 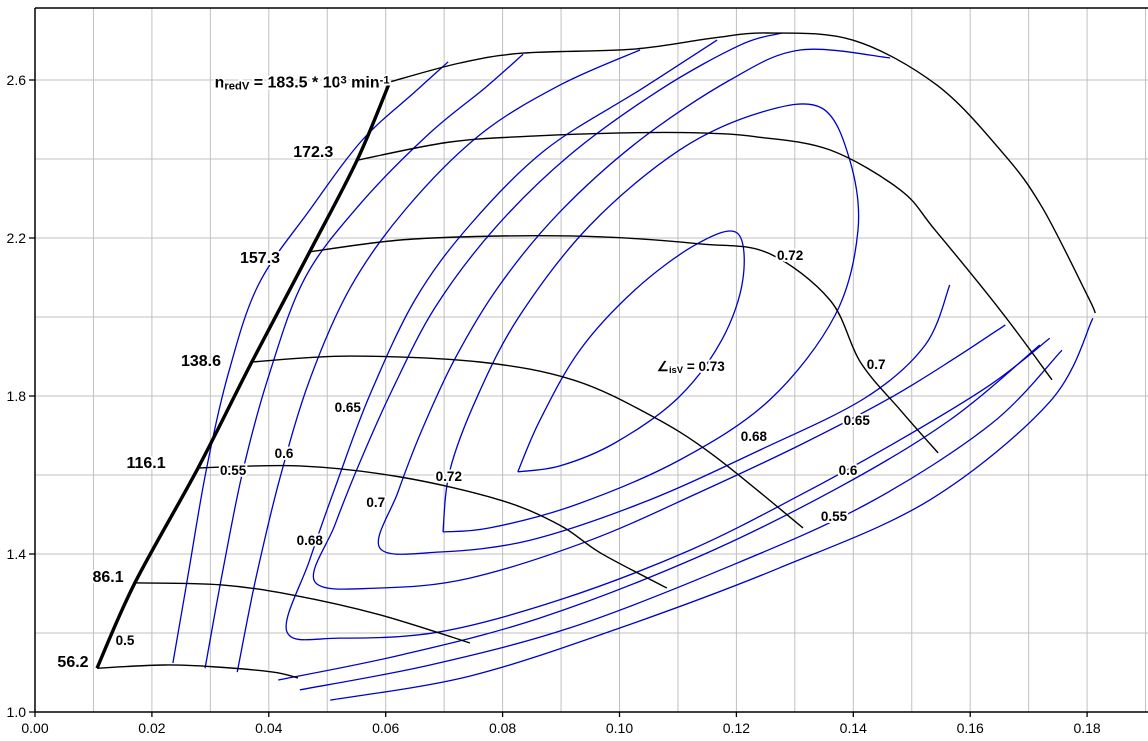 I want to click on efficiency-annotation: ∠isV = 0.73, so click(x=691, y=367).